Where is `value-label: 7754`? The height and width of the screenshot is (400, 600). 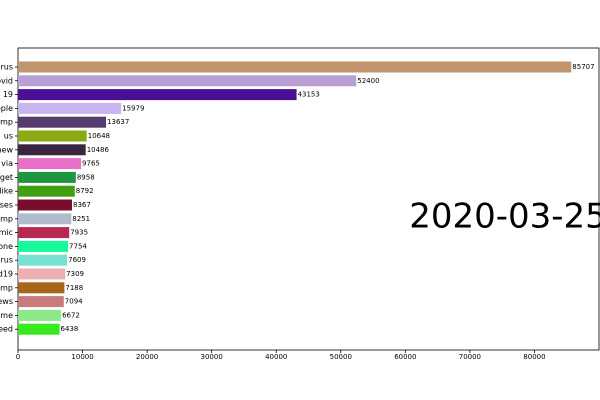 value-label: 7754 is located at coordinates (78, 246).